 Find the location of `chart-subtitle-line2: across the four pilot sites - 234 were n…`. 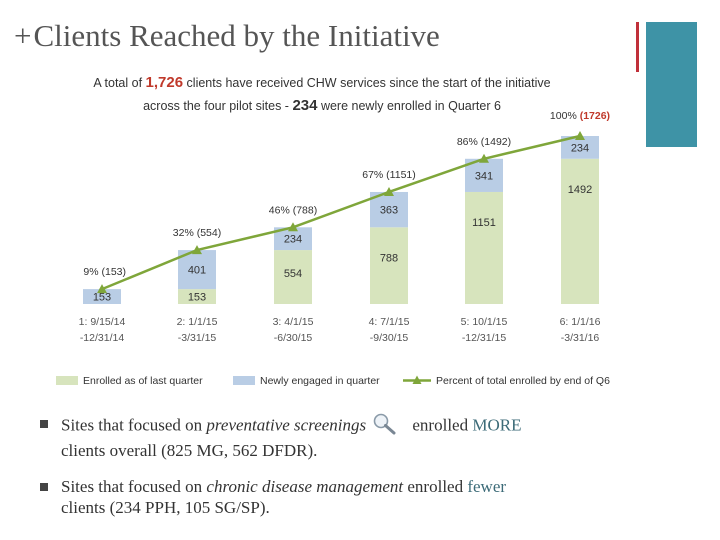

chart-subtitle-line2: across the four pilot sites - 234 were n… is located at coordinates (322, 105).